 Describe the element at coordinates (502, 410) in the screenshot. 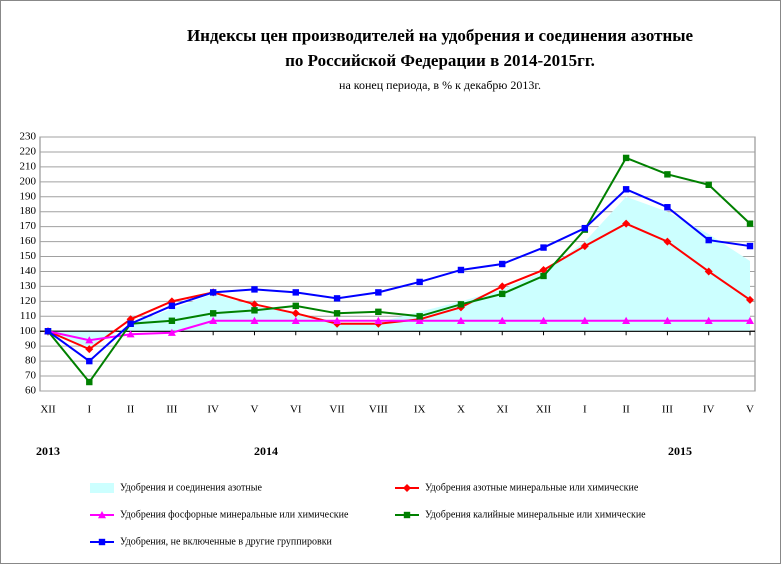

I see `x-tick-label: XI` at that location.